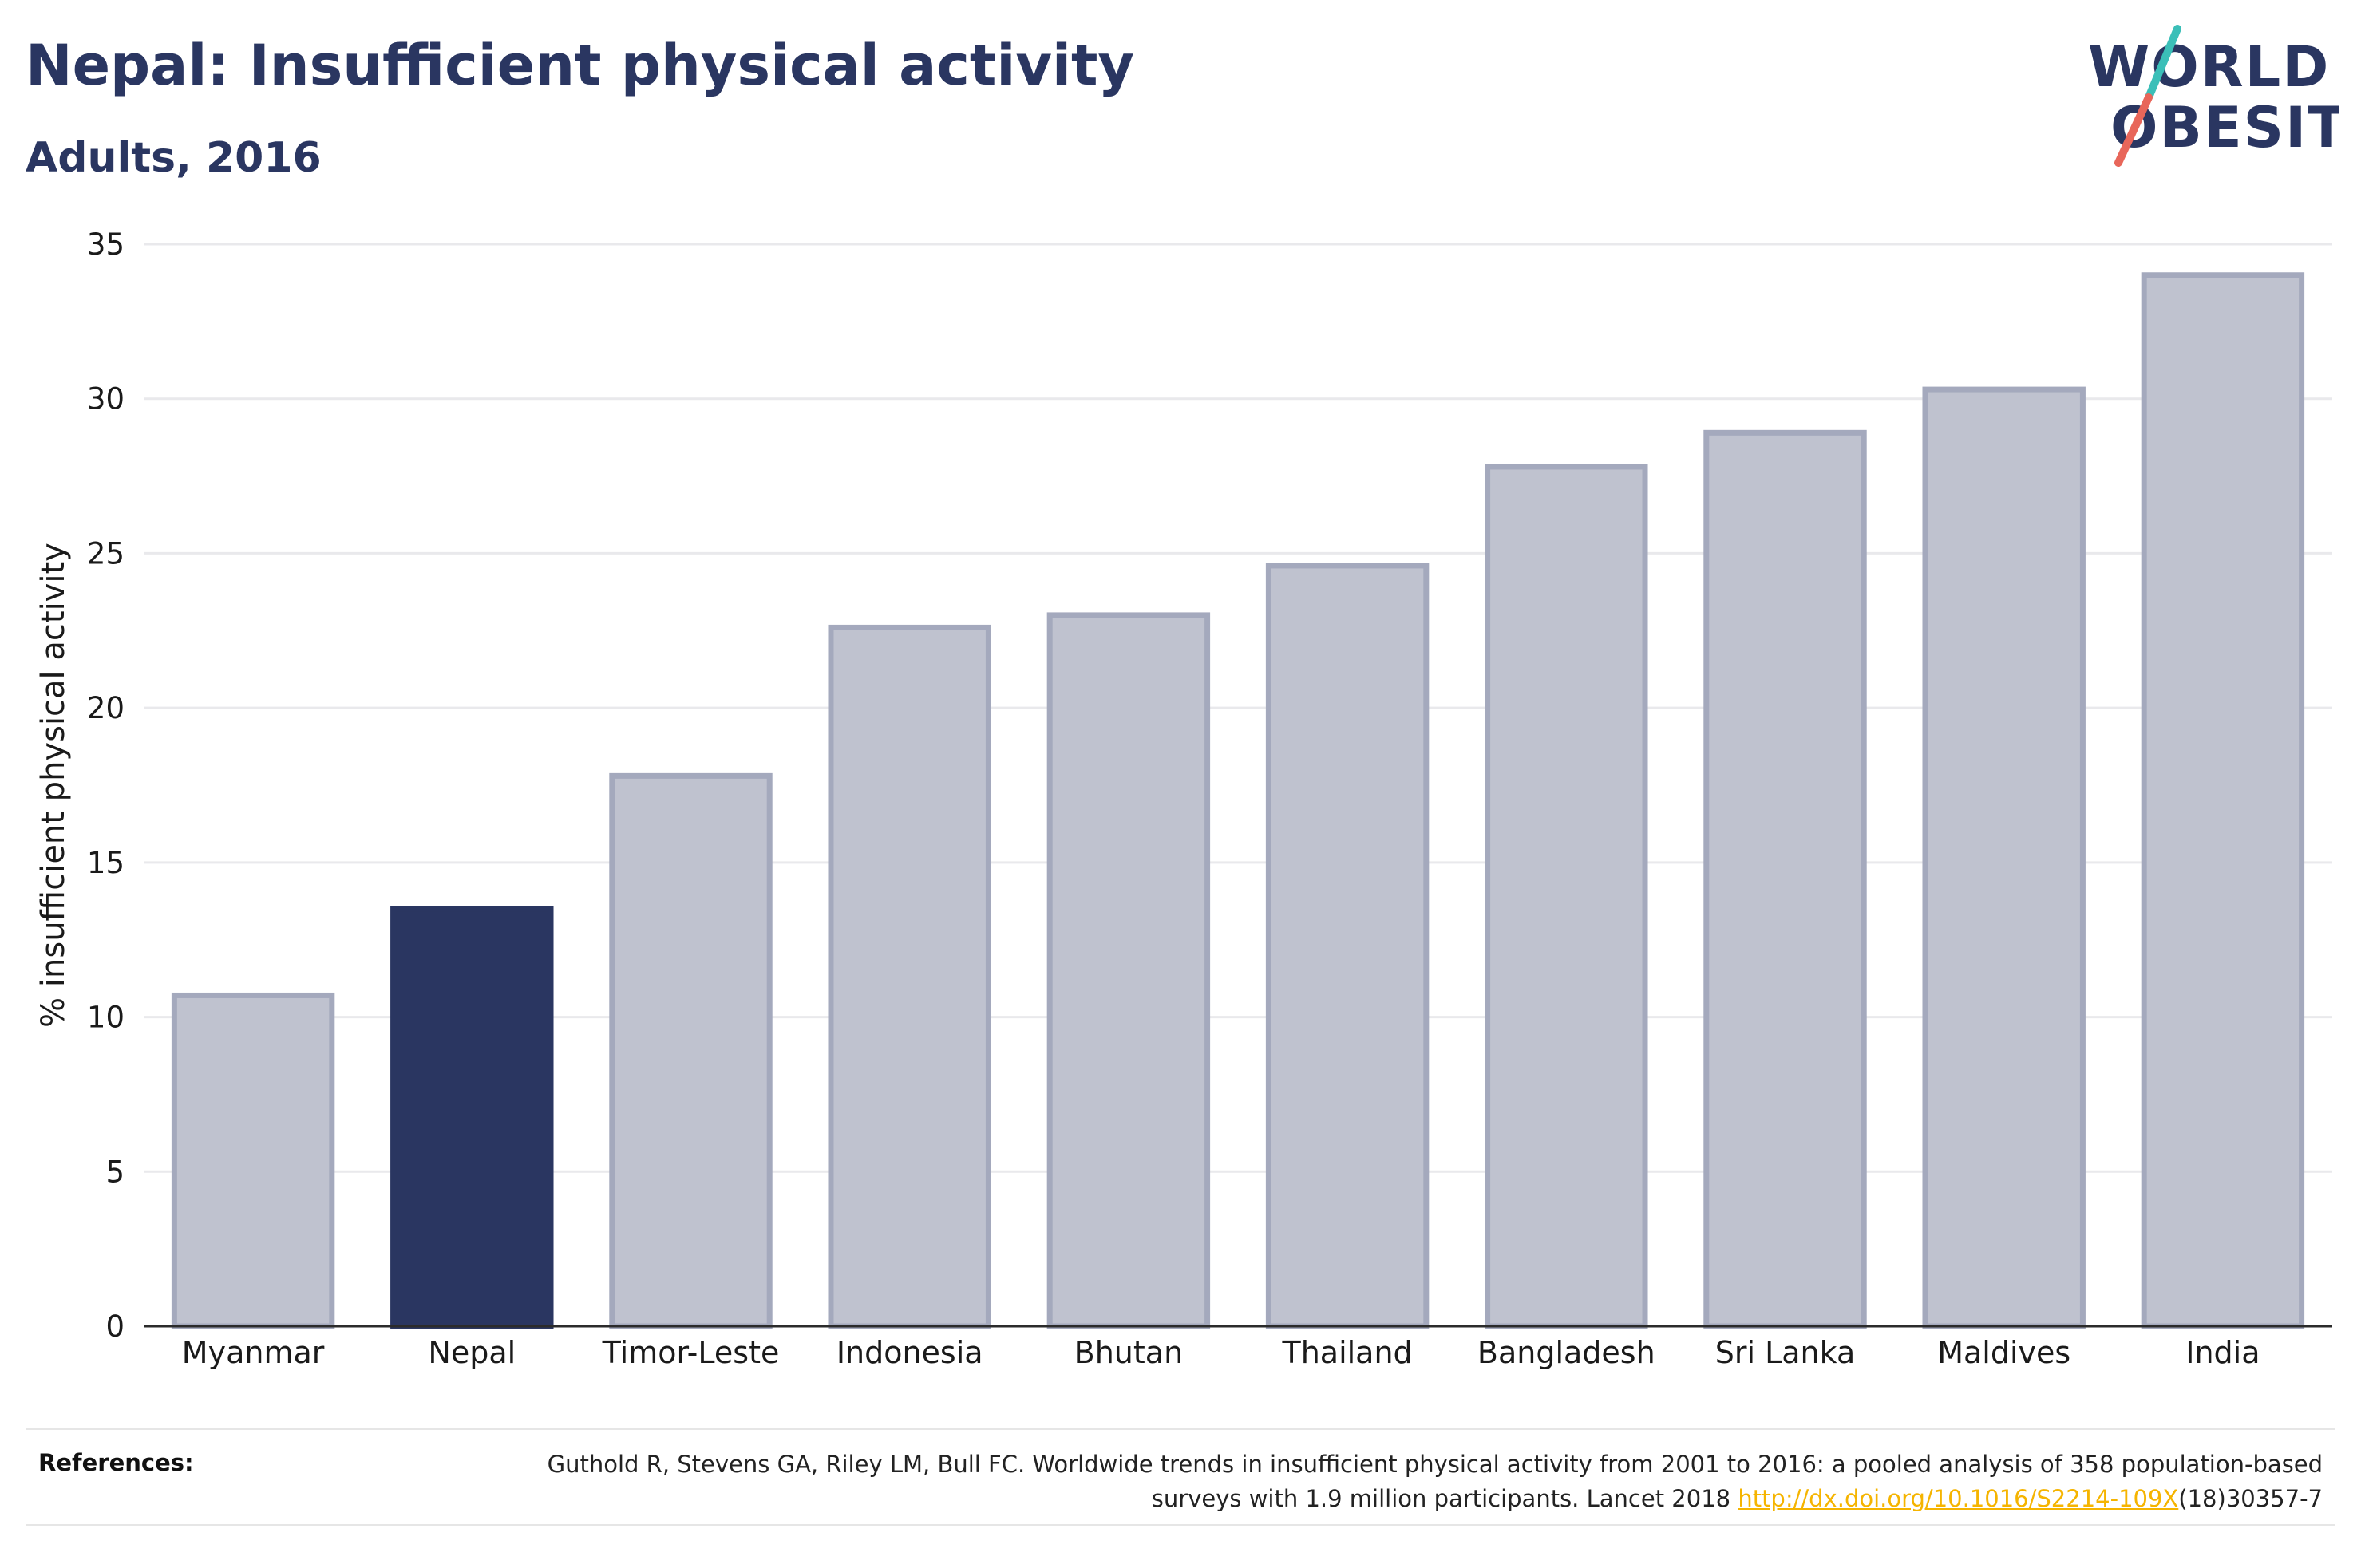  I want to click on y-tick-label: 15, so click(106, 863).